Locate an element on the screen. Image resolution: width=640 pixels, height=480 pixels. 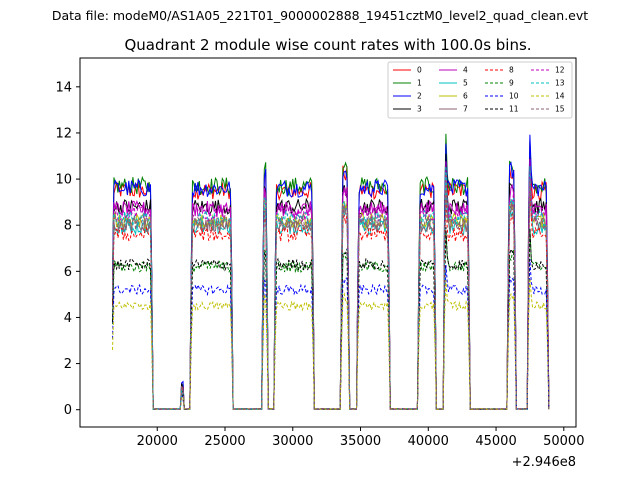
y-tick-label: 0 is located at coordinates (68, 410).